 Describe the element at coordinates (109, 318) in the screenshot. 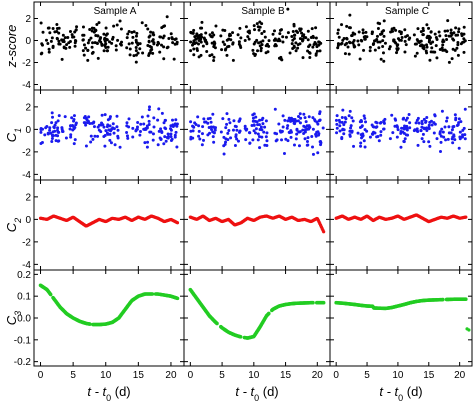

I see `panel-c3-sample-a` at that location.